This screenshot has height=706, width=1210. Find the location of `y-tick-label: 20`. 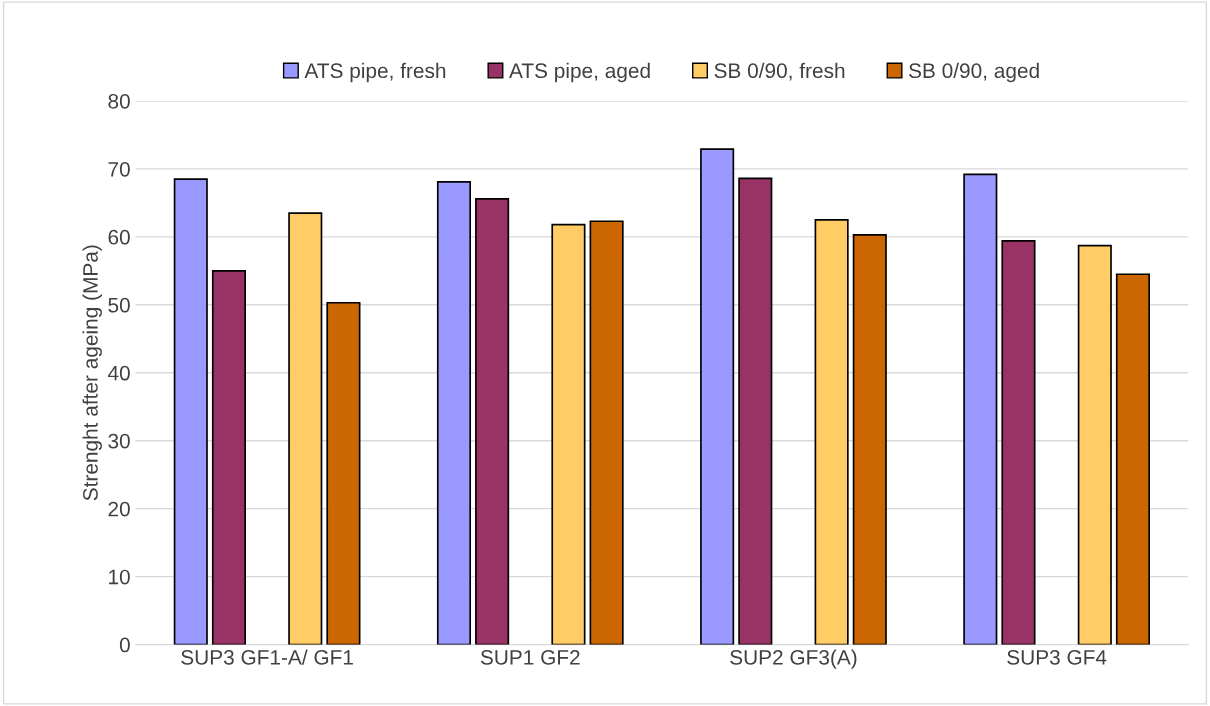

y-tick-label: 20 is located at coordinates (119, 509).